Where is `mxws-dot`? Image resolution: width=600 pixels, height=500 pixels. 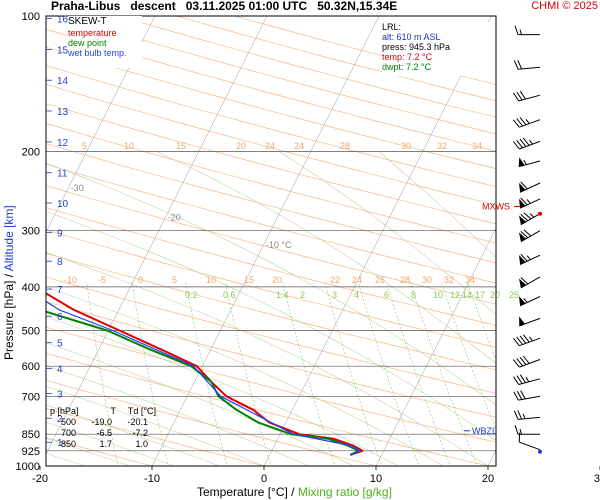 mxws-dot is located at coordinates (540, 213).